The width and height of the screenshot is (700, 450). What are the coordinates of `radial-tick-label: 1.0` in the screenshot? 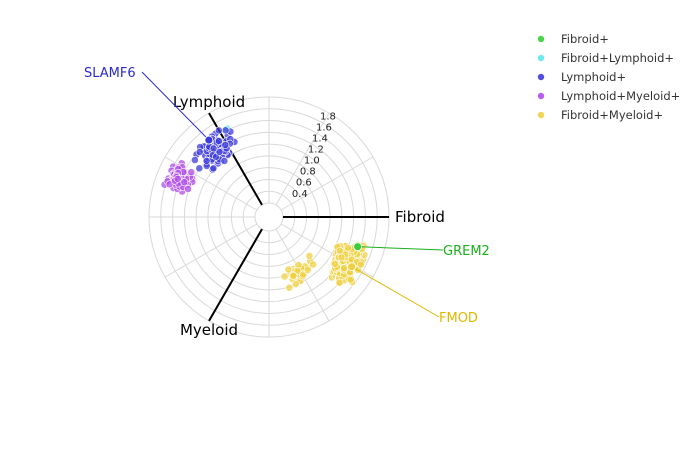 It's located at (312, 161).